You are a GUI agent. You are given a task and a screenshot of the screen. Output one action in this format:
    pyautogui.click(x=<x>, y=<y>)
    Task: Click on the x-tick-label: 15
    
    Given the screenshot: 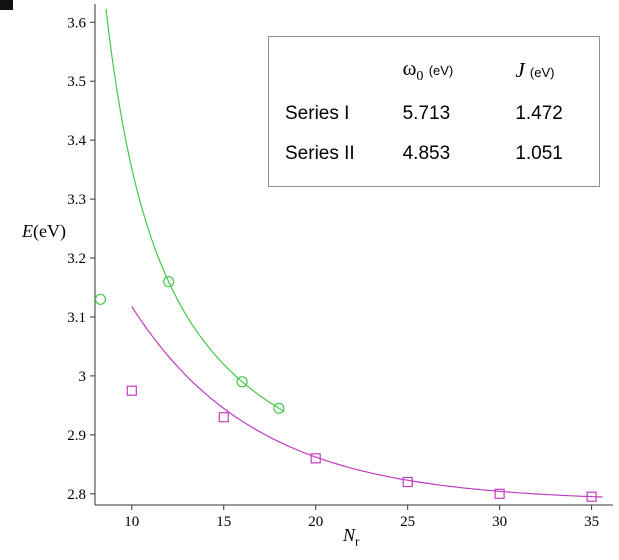 What is the action you would take?
    pyautogui.click(x=223, y=522)
    